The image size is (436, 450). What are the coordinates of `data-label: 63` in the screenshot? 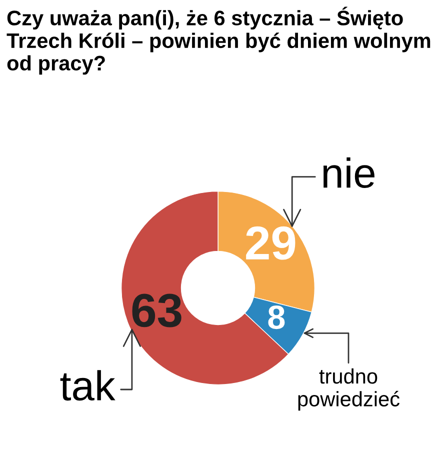 It's located at (157, 311).